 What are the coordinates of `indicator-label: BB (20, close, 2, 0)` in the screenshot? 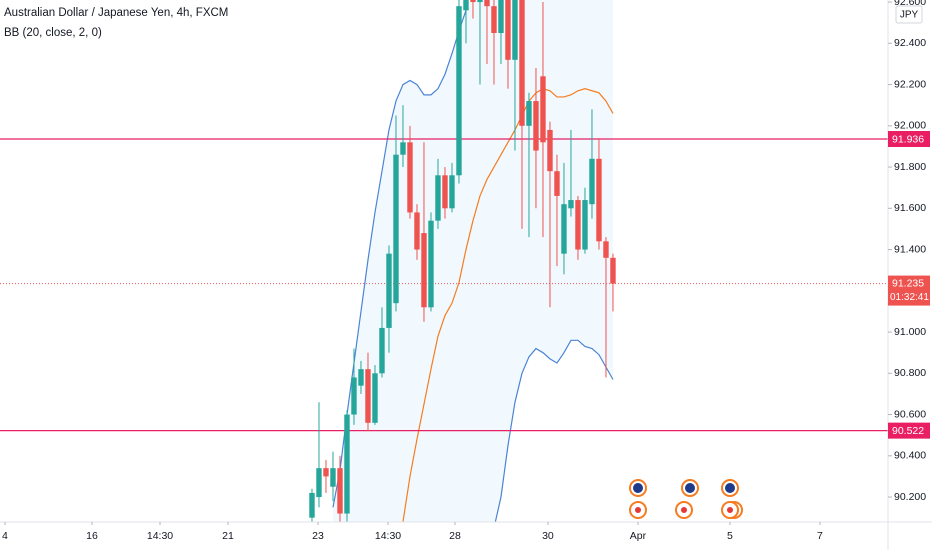 It's located at (53, 33).